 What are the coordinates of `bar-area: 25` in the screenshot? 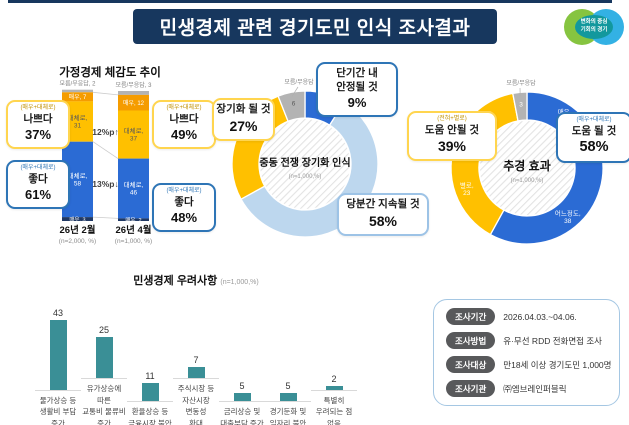 It's located at (104, 334).